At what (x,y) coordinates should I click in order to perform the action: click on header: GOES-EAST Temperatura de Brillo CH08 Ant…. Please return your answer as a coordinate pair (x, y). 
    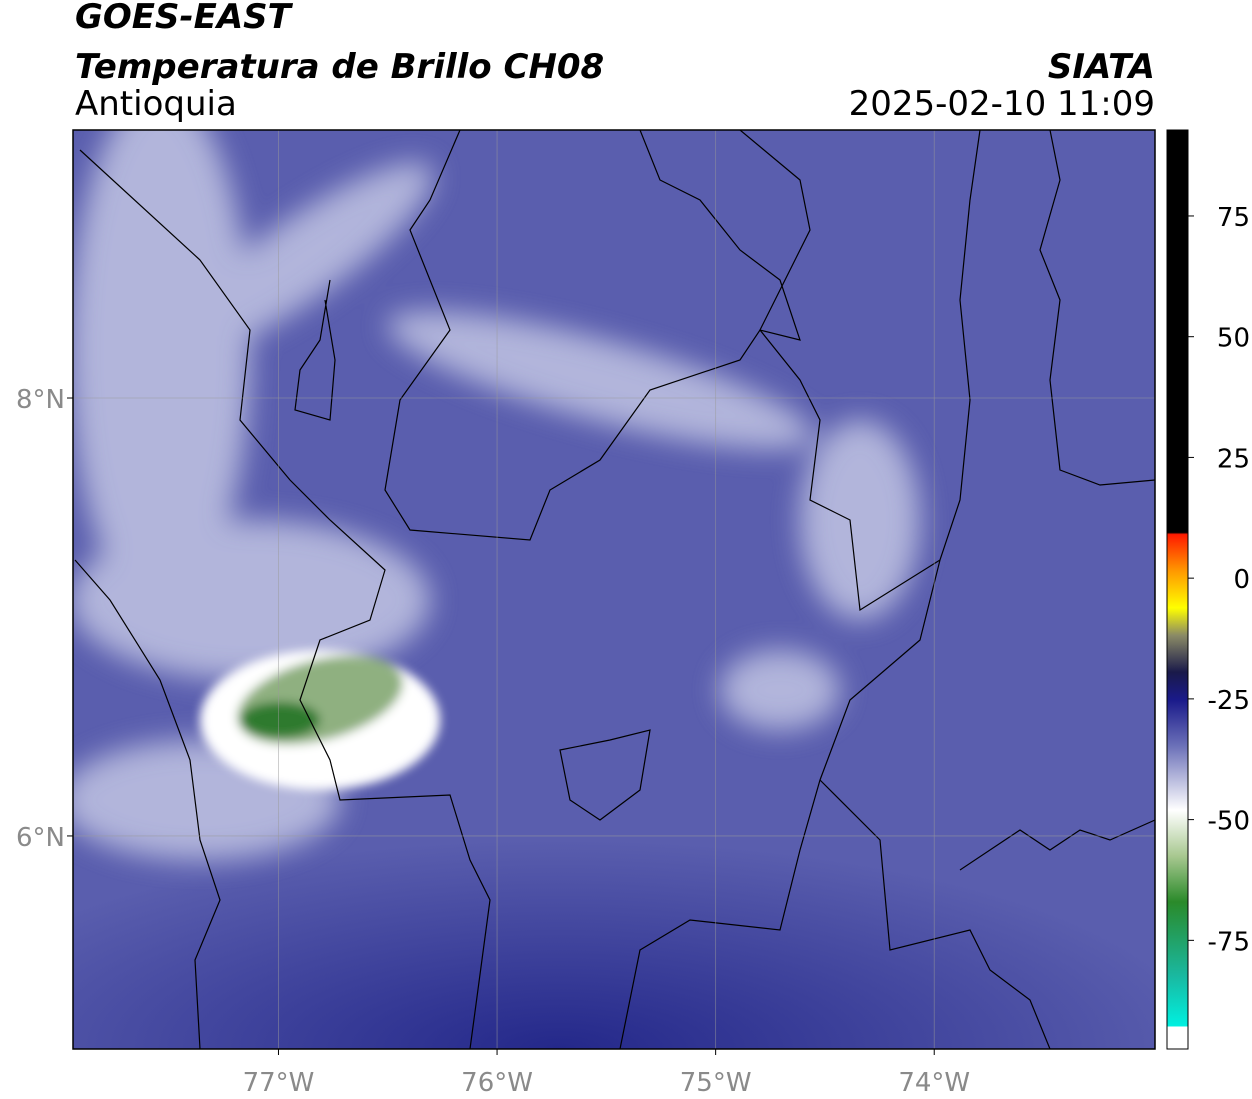
    Looking at the image, I should click on (615, 62).